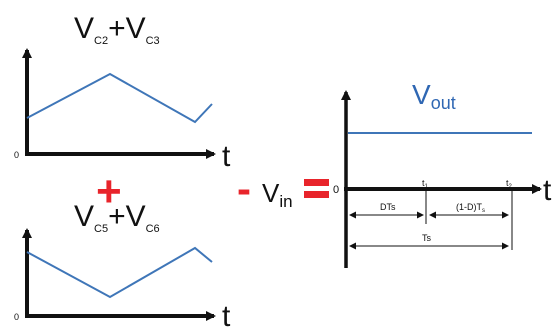  What do you see at coordinates (101, 229) in the screenshot?
I see `bottom-plot-title-sub1: C5` at bounding box center [101, 229].